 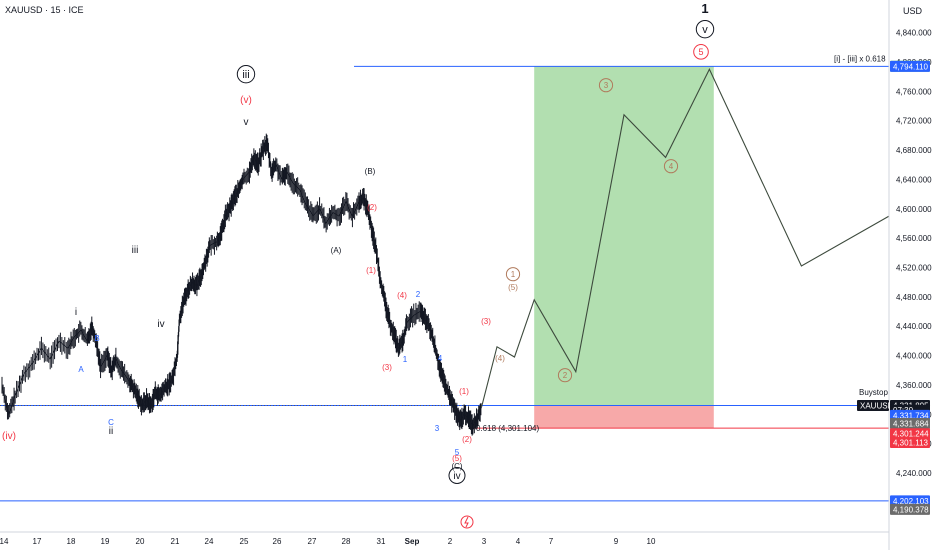 What do you see at coordinates (914, 91) in the screenshot?
I see `price-tick-label: 4,760.000` at bounding box center [914, 91].